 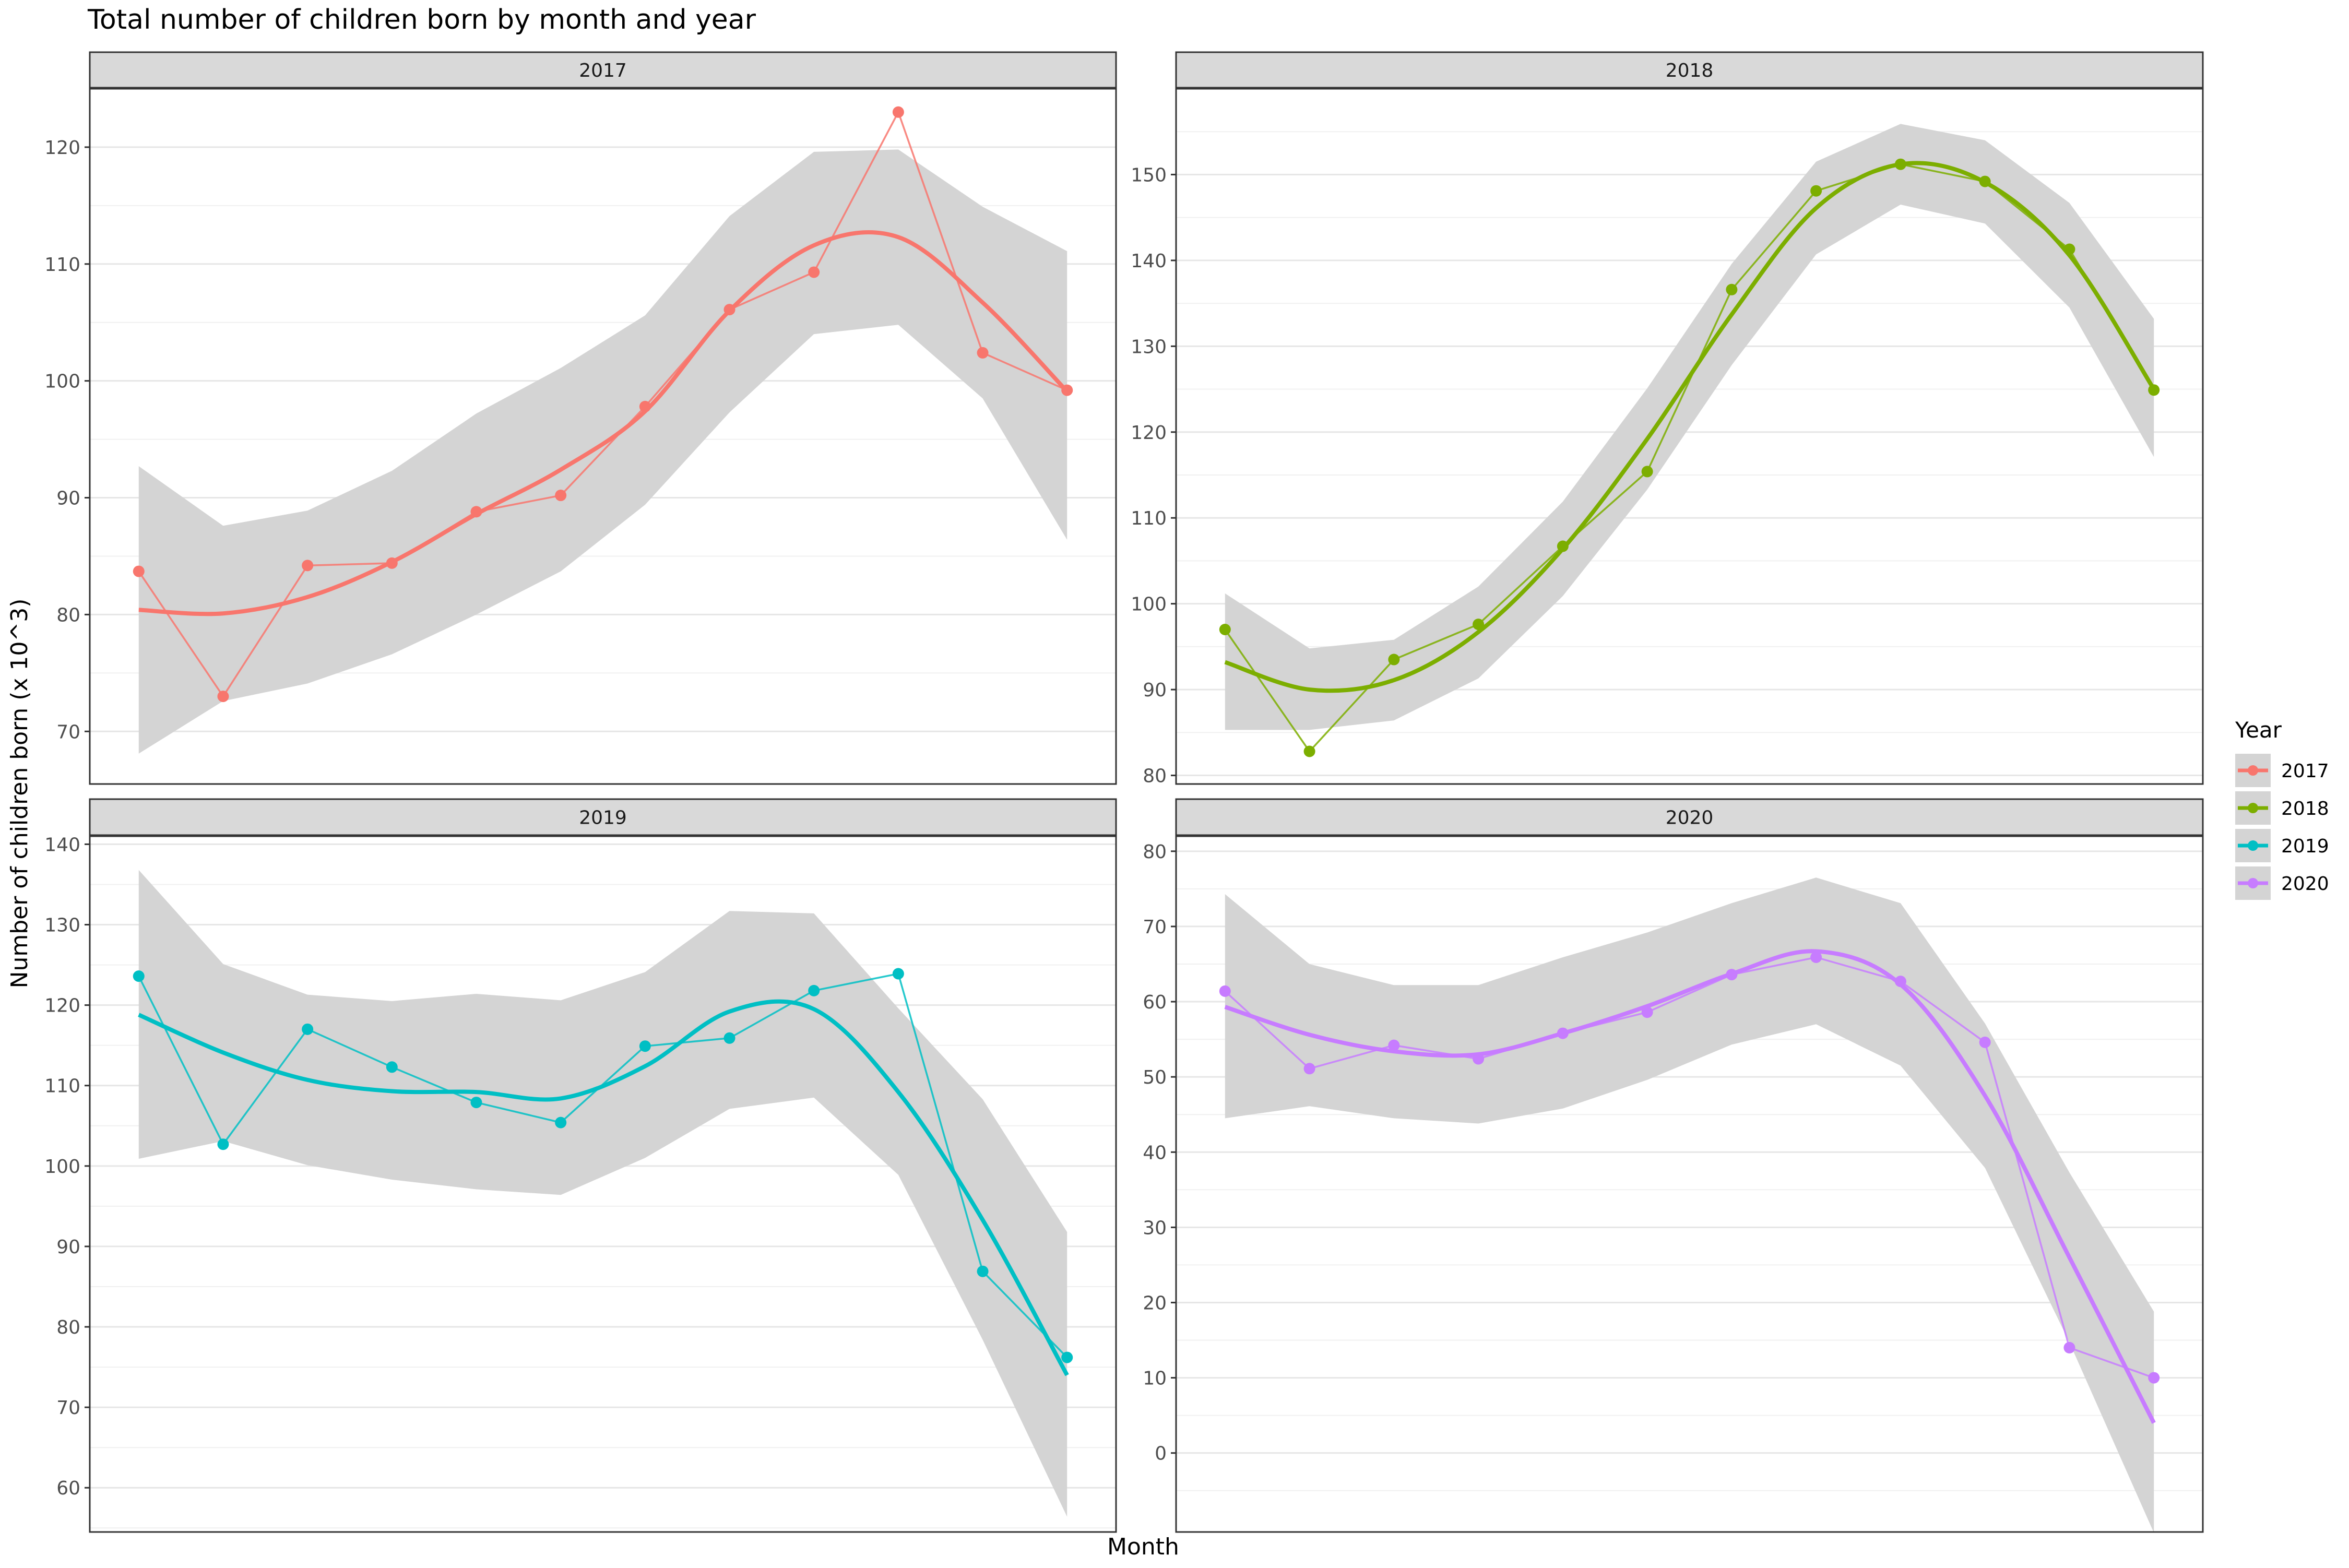 What do you see at coordinates (604, 1187) in the screenshot?
I see `smooth-curve-2019` at bounding box center [604, 1187].